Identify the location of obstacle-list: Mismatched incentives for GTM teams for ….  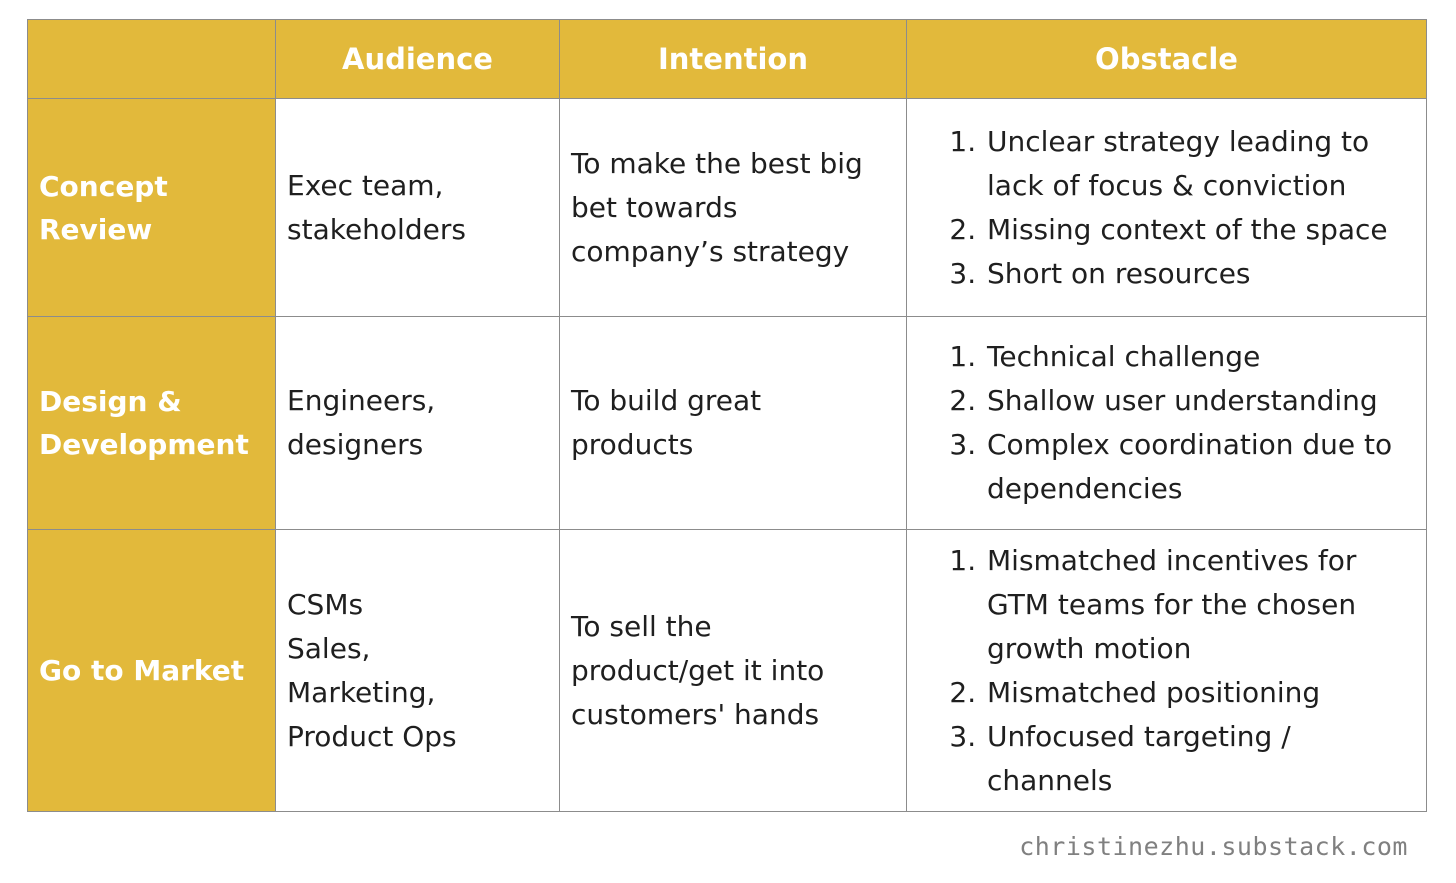
(1182, 671).